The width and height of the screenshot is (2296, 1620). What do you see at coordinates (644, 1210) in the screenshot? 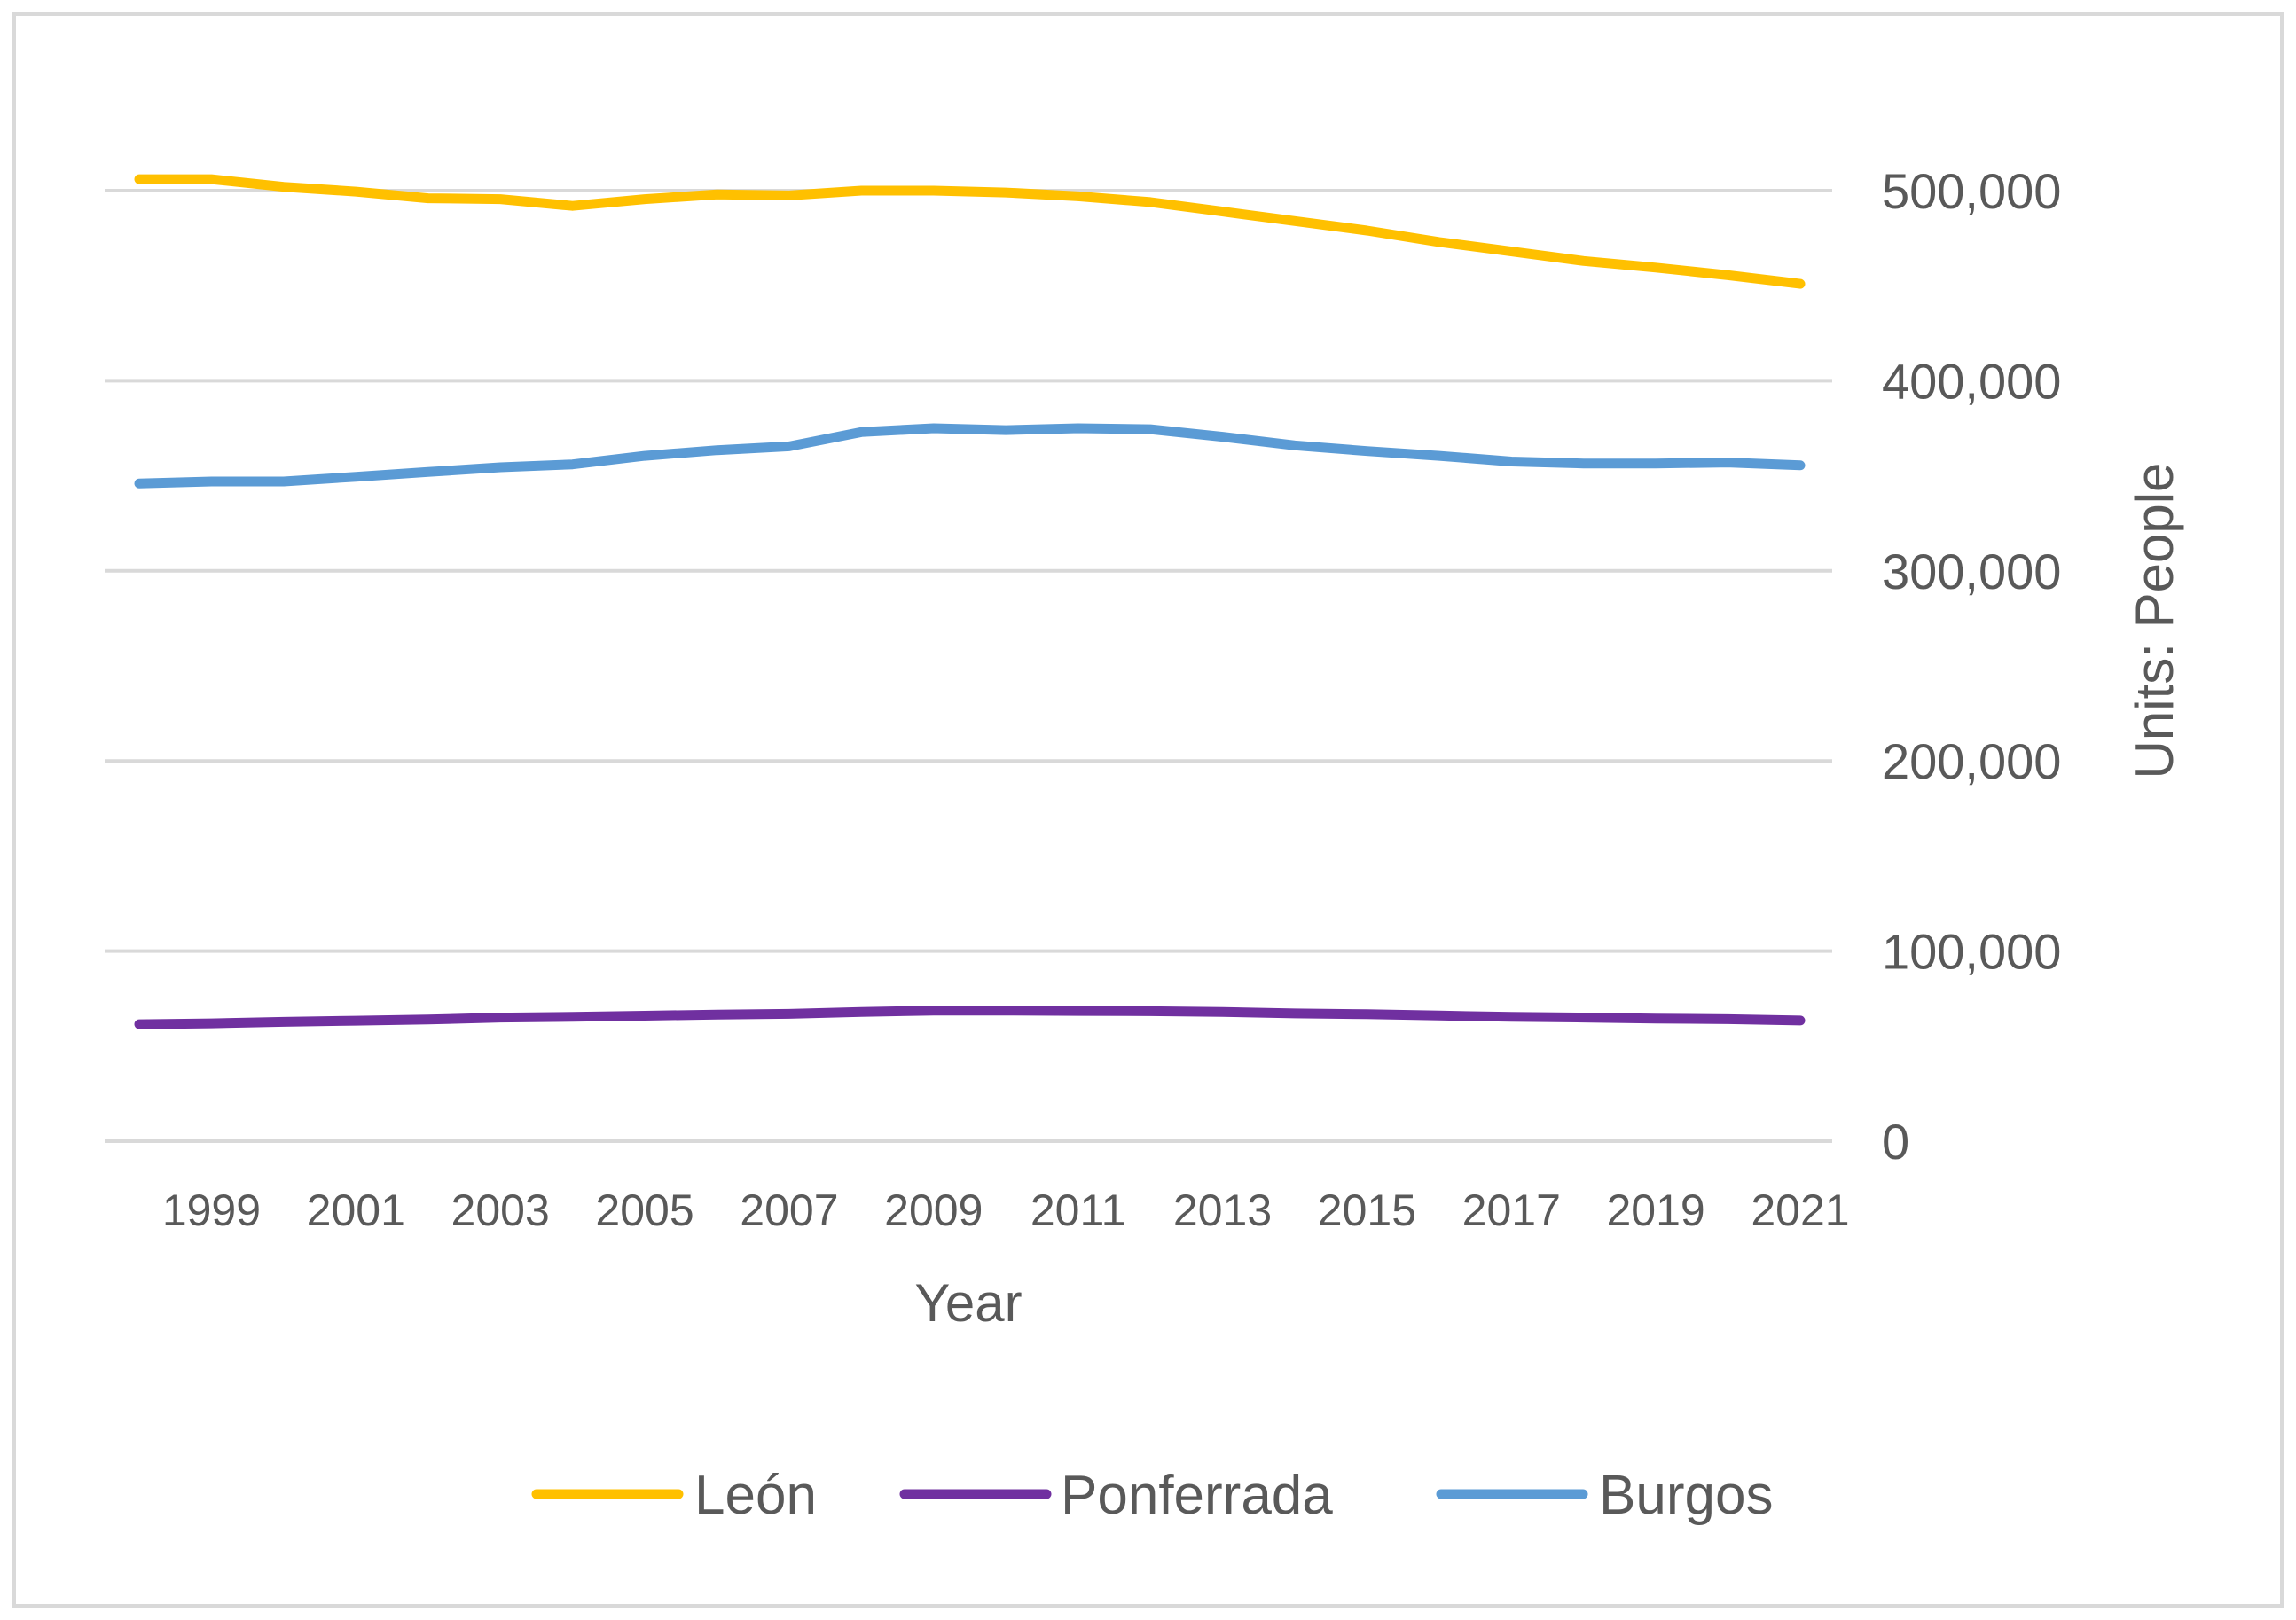
I see `x-tick-label: 2005` at bounding box center [644, 1210].